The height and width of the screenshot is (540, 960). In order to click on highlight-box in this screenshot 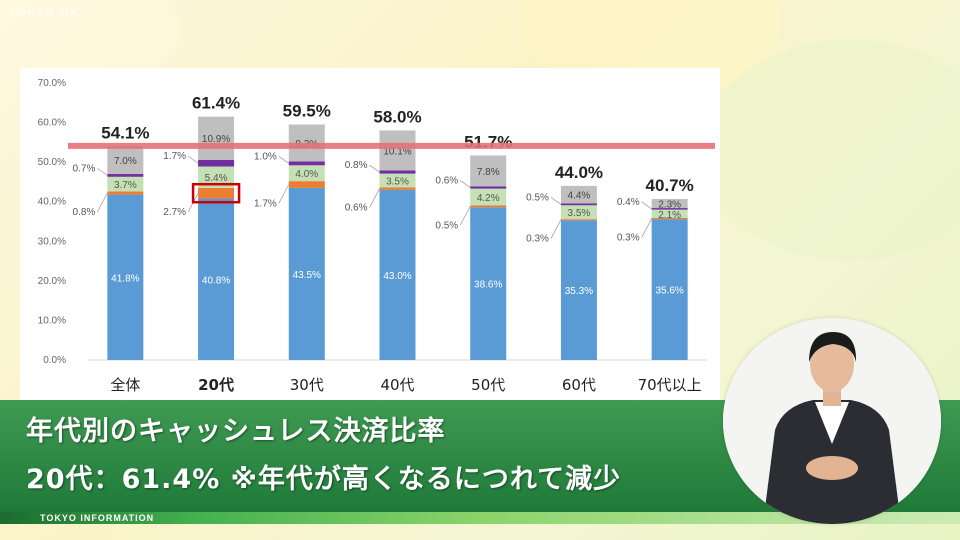, I will do `click(216, 193)`.